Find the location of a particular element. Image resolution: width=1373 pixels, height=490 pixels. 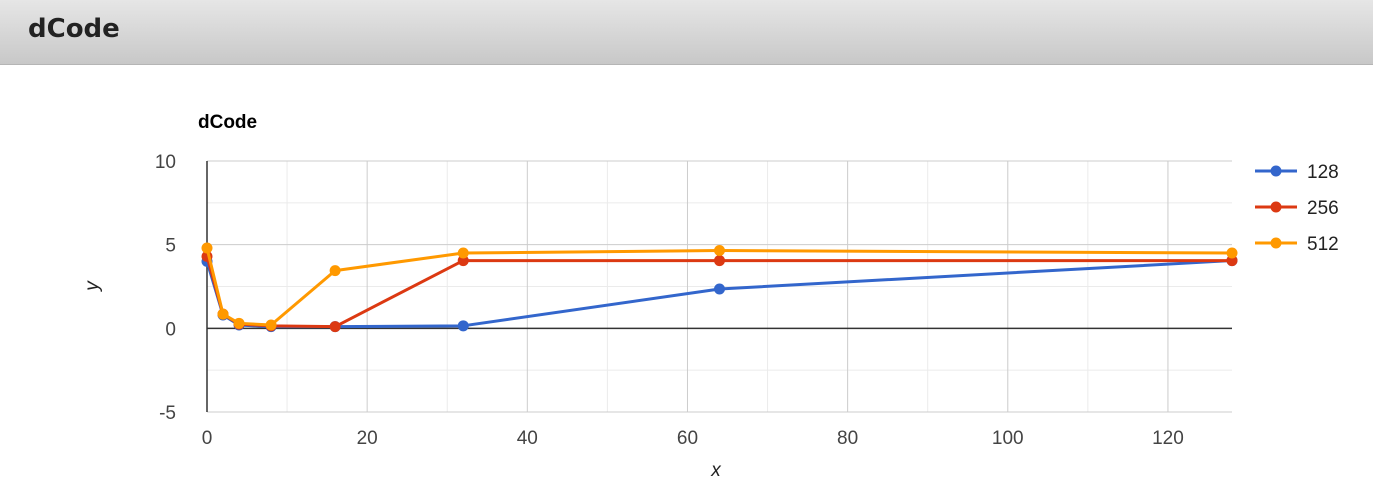

legend: 128 256 512 is located at coordinates (1297, 208).